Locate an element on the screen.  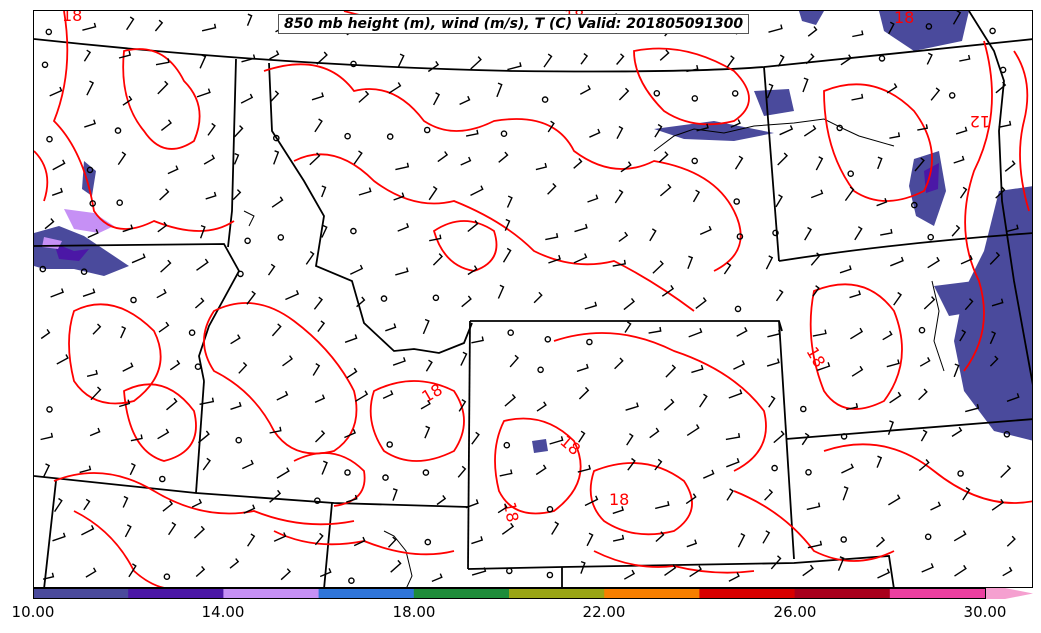
colorbar-tick-label: 10.00 is located at coordinates (33, 612).